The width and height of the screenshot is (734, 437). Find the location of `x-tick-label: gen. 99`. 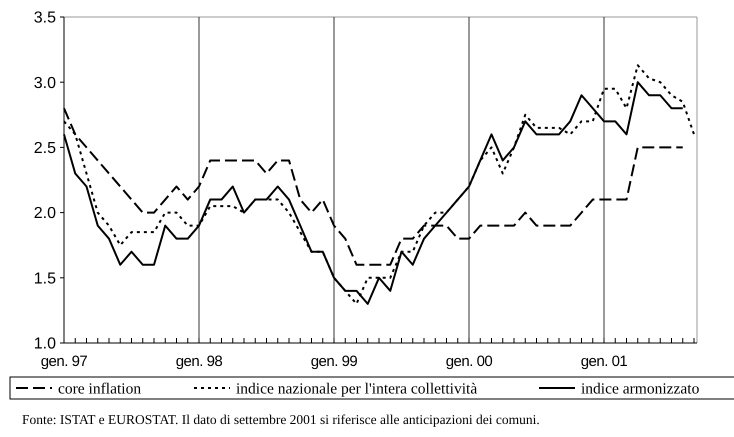

x-tick-label: gen. 99 is located at coordinates (334, 361).